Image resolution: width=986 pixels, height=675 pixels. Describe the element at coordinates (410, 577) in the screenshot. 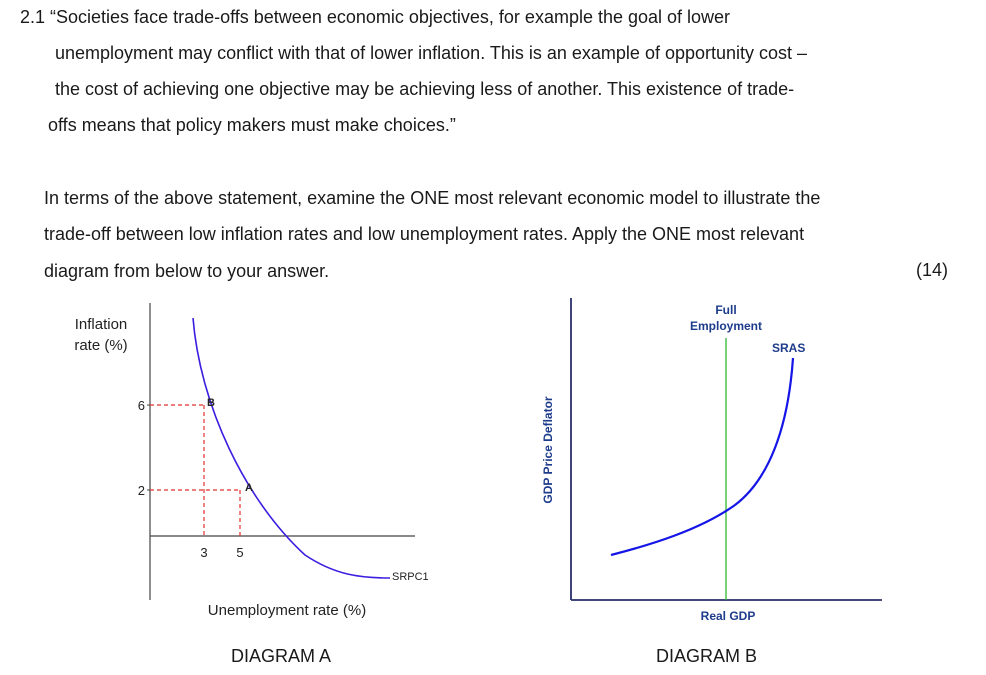

I see `diagram-a-srpc-label: SRPC1` at that location.